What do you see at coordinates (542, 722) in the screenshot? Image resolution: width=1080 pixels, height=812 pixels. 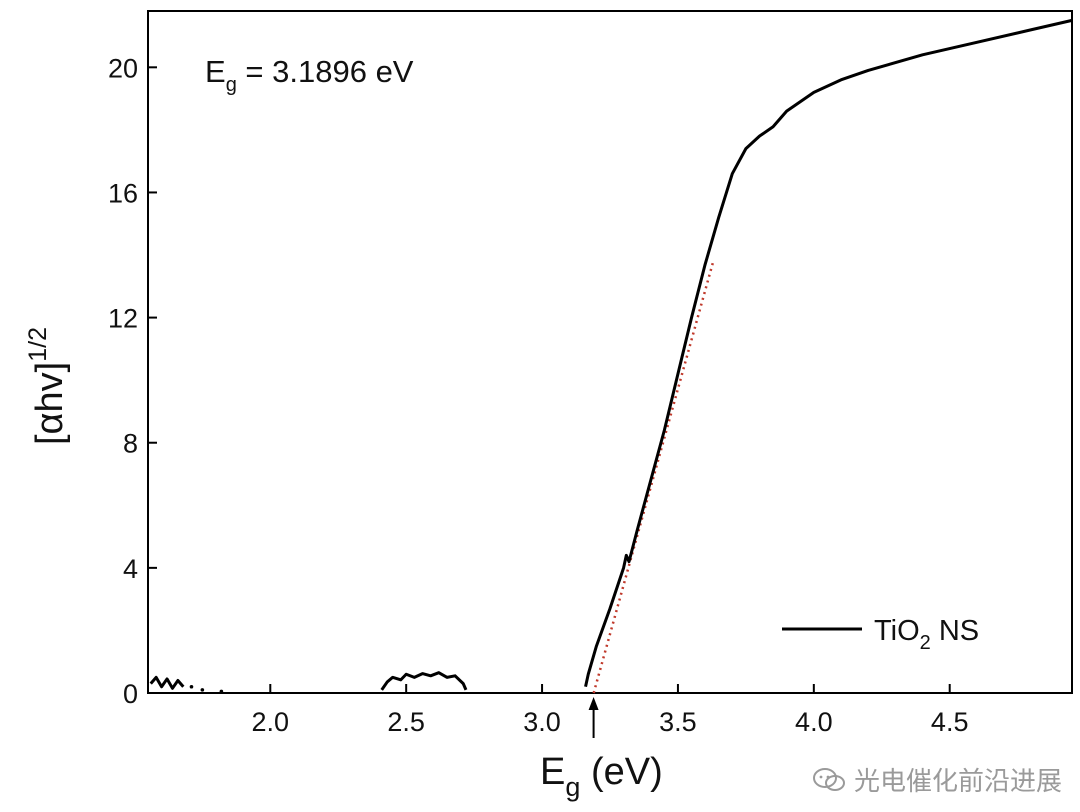 I see `x-tick-label-2: 3.0` at bounding box center [542, 722].